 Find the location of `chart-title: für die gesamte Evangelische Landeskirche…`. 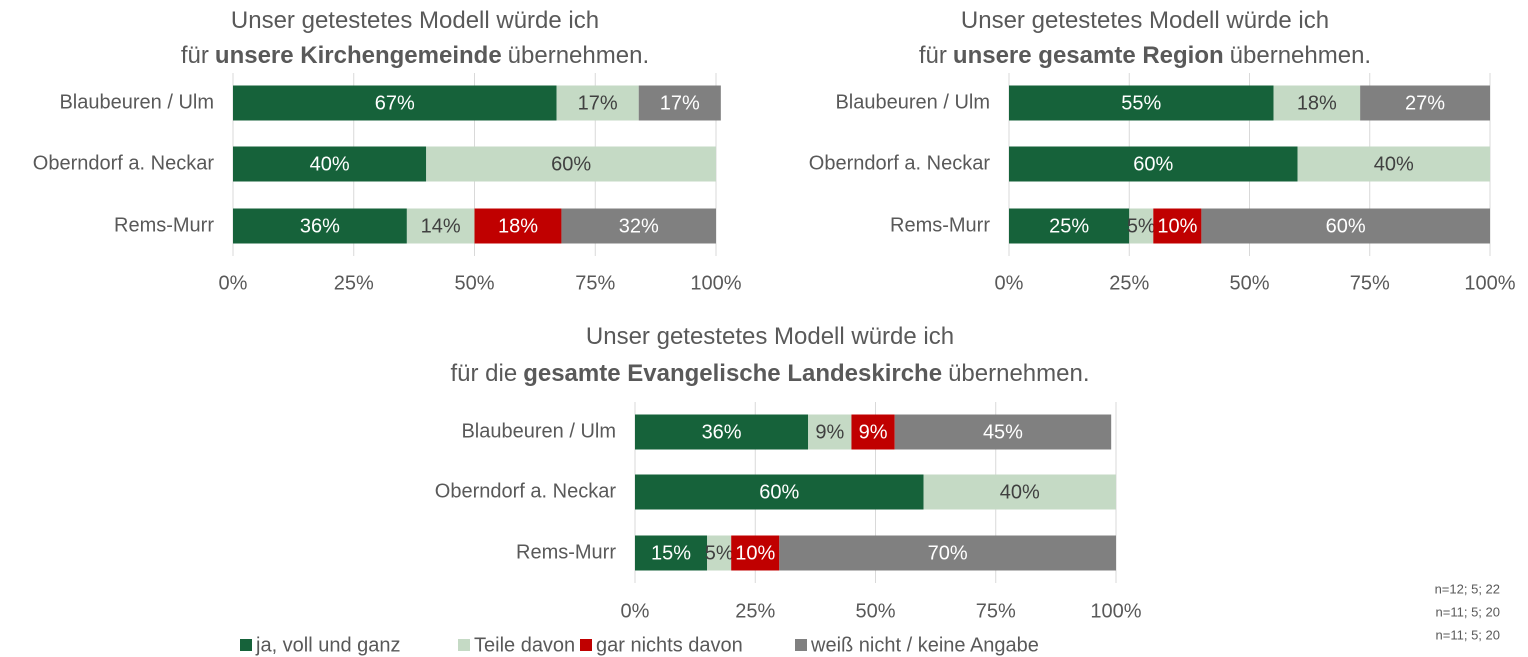

chart-title: für die gesamte Evangelische Landeskirche… is located at coordinates (769, 373).